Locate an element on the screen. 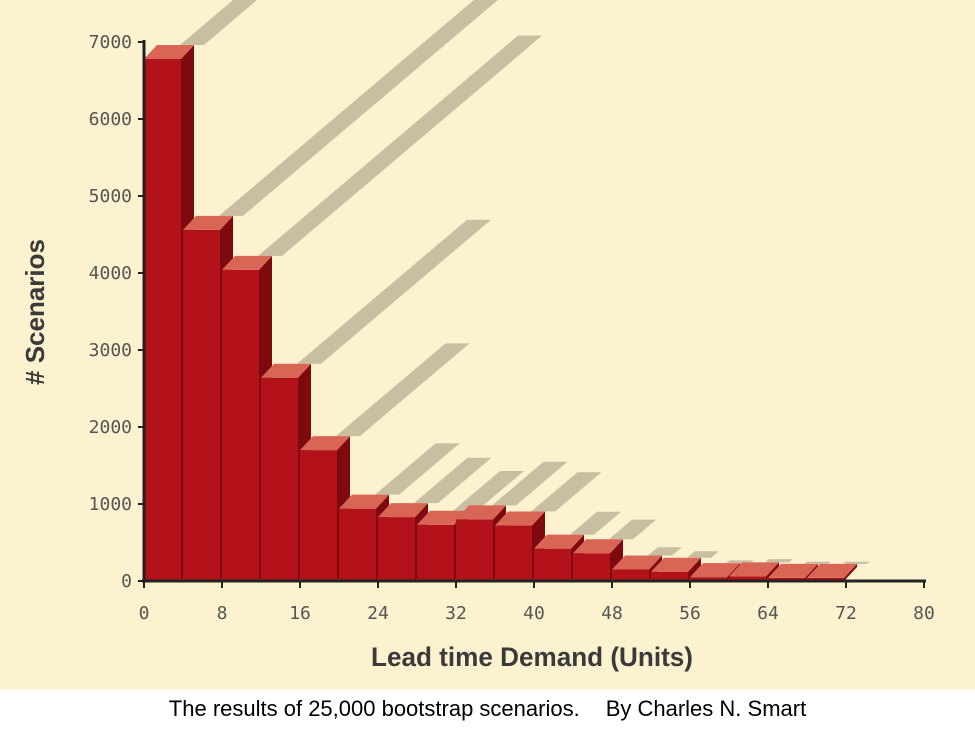 This screenshot has height=743, width=975. x-tick-label: 72 is located at coordinates (846, 613).